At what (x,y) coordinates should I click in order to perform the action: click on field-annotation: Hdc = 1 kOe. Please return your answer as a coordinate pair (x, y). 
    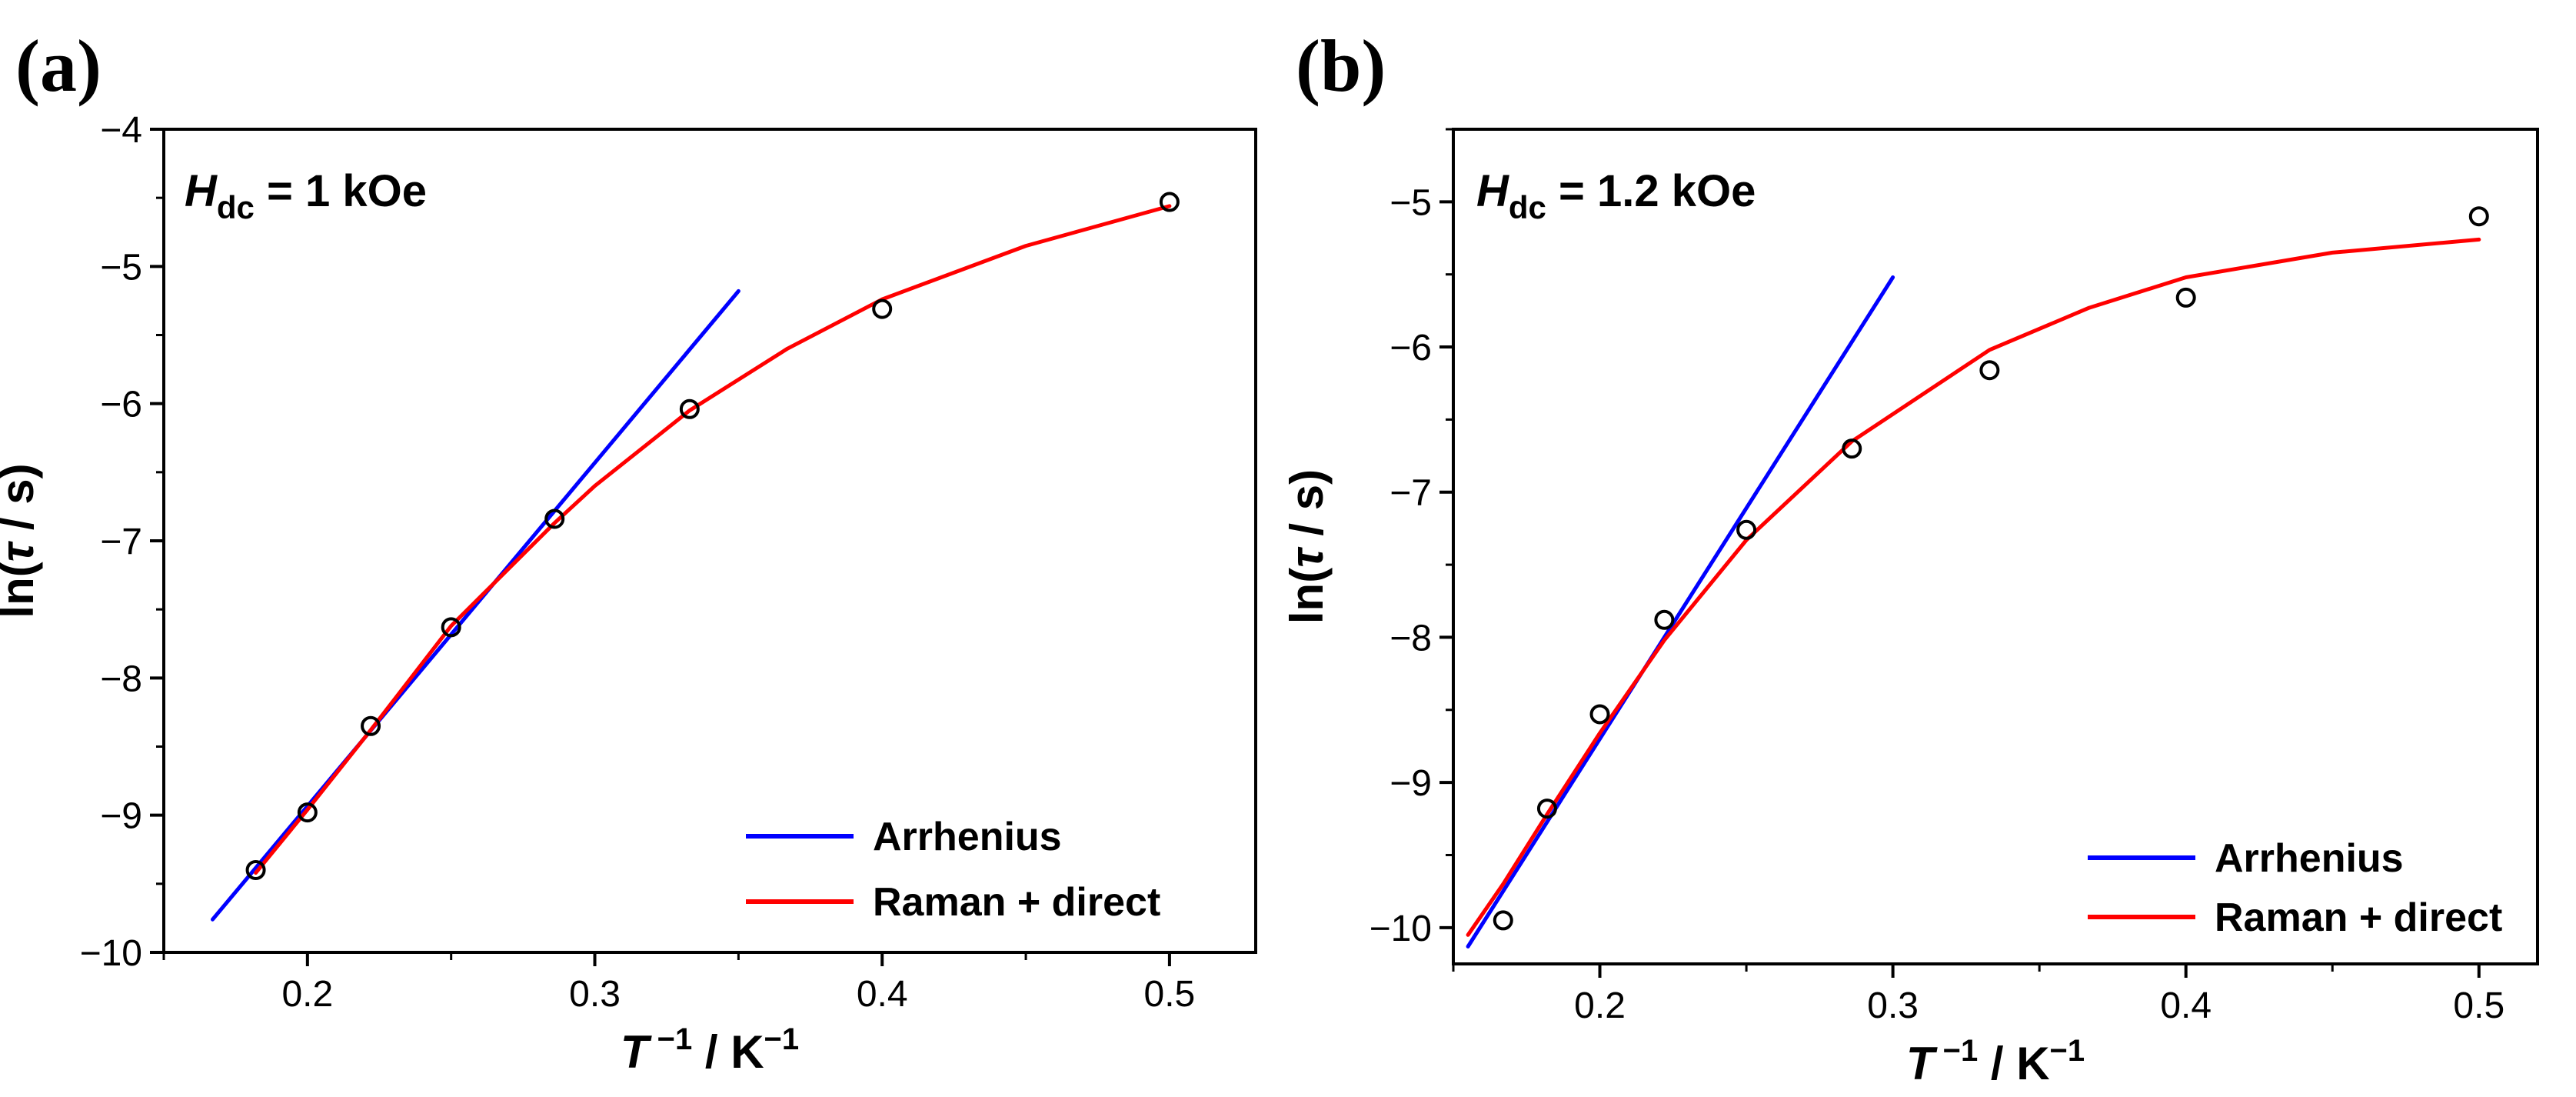
    Looking at the image, I should click on (306, 195).